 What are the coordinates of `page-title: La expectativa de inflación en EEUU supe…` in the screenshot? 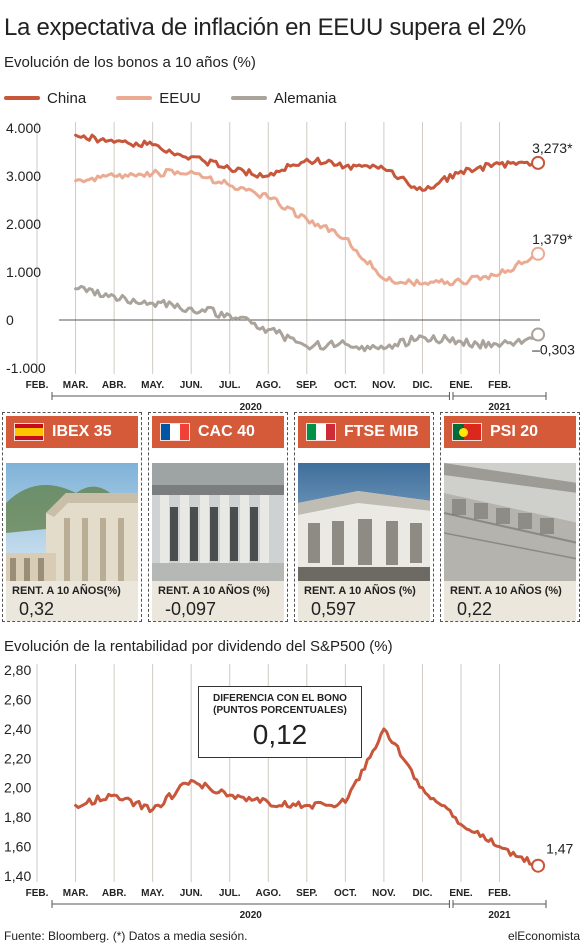 It's located at (265, 27).